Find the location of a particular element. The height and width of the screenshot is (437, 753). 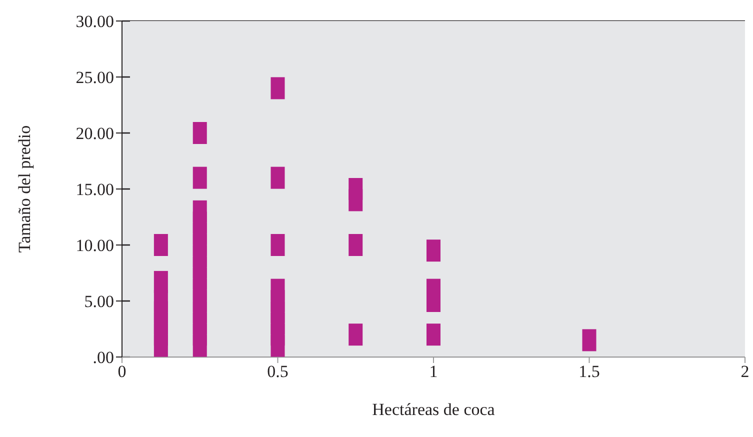

x-tick-label: 0 is located at coordinates (122, 372).